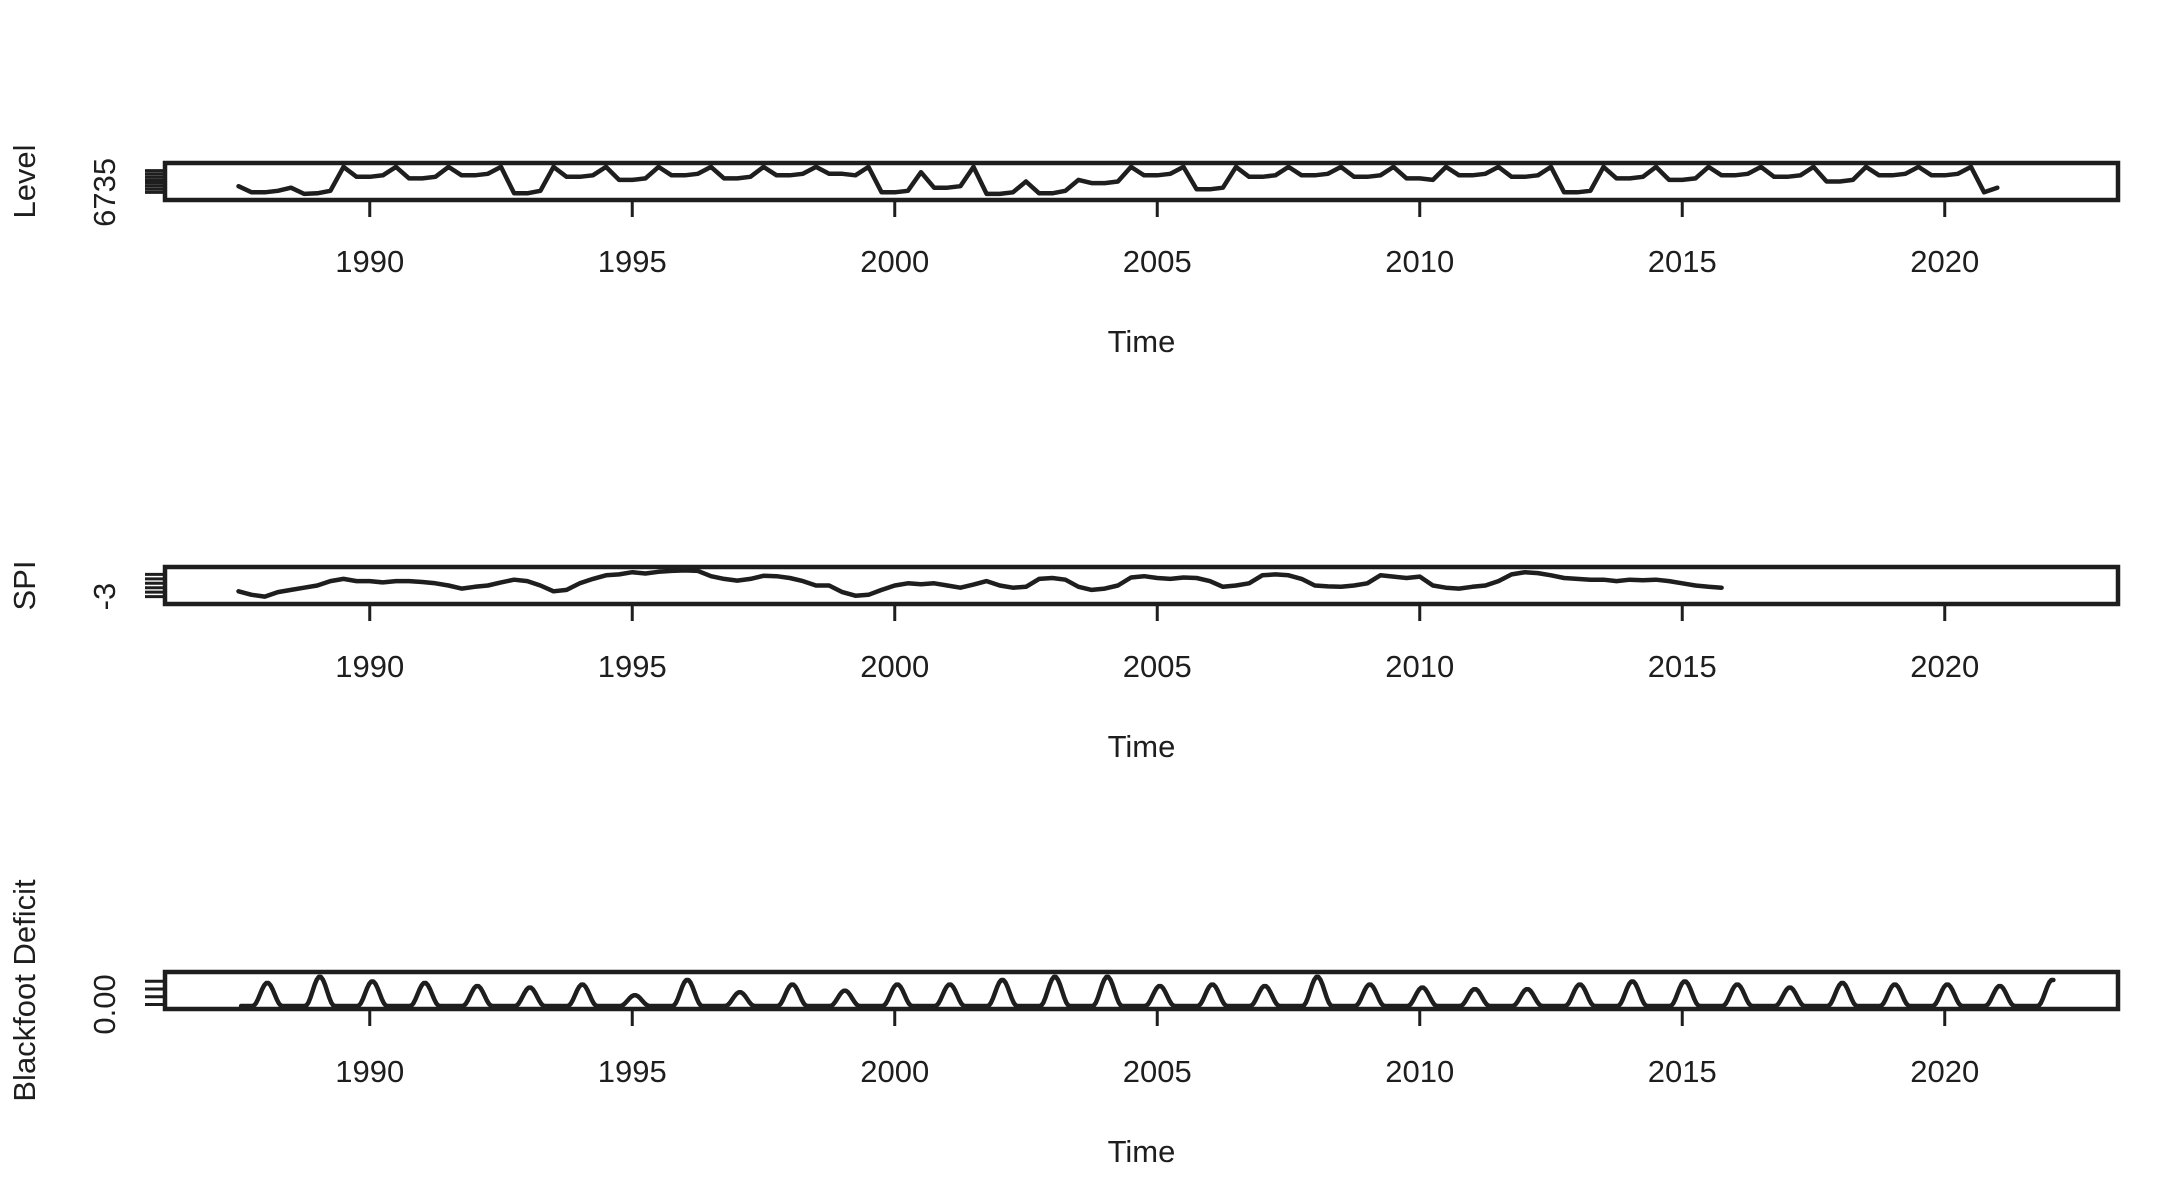 The image size is (2175, 1200). Describe the element at coordinates (1142, 746) in the screenshot. I see `spi-x-axis-title: Time` at that location.